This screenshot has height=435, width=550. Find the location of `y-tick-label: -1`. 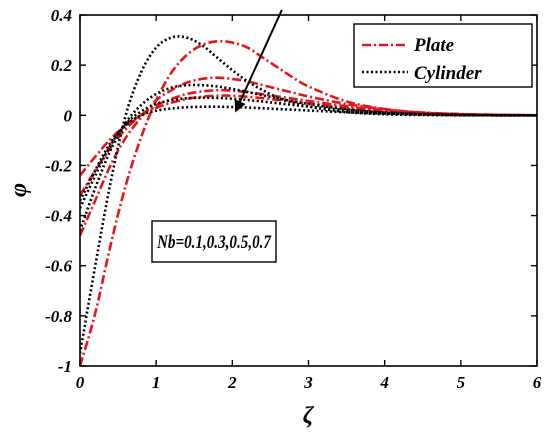

y-tick-label: -1 is located at coordinates (65, 366).